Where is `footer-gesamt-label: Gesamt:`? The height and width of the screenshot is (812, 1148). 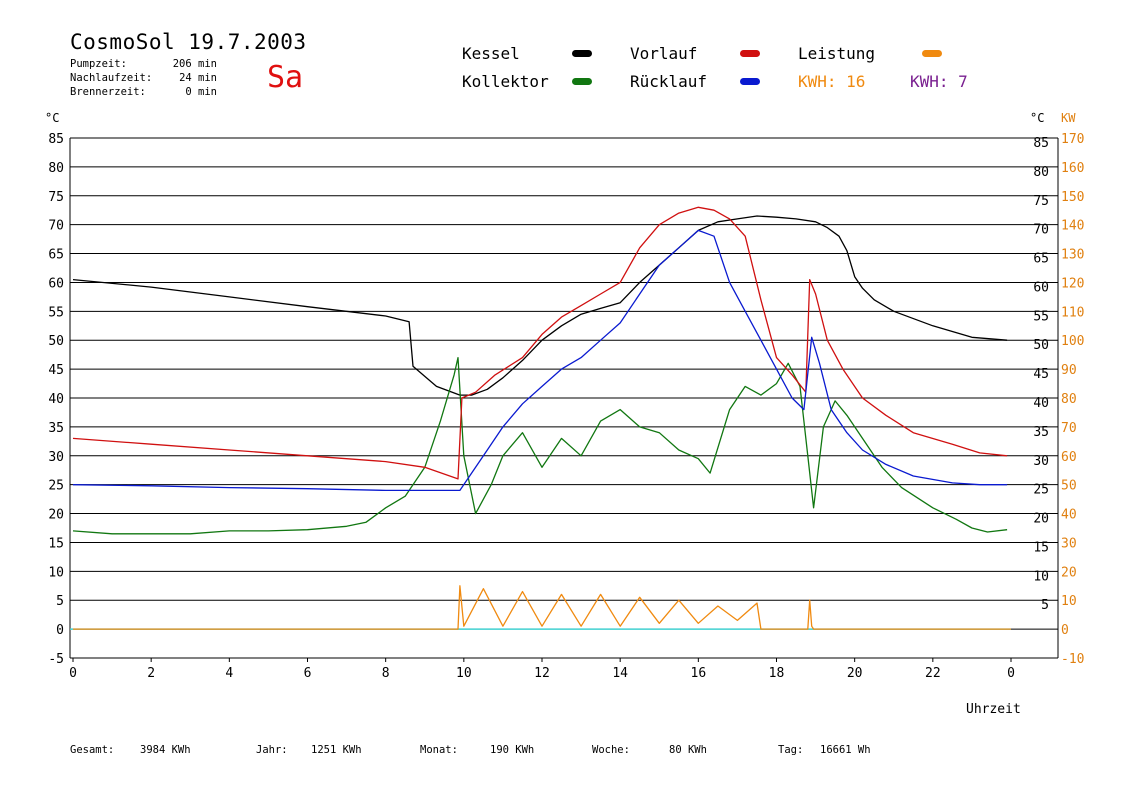
footer-gesamt-label: Gesamt: is located at coordinates (92, 750).